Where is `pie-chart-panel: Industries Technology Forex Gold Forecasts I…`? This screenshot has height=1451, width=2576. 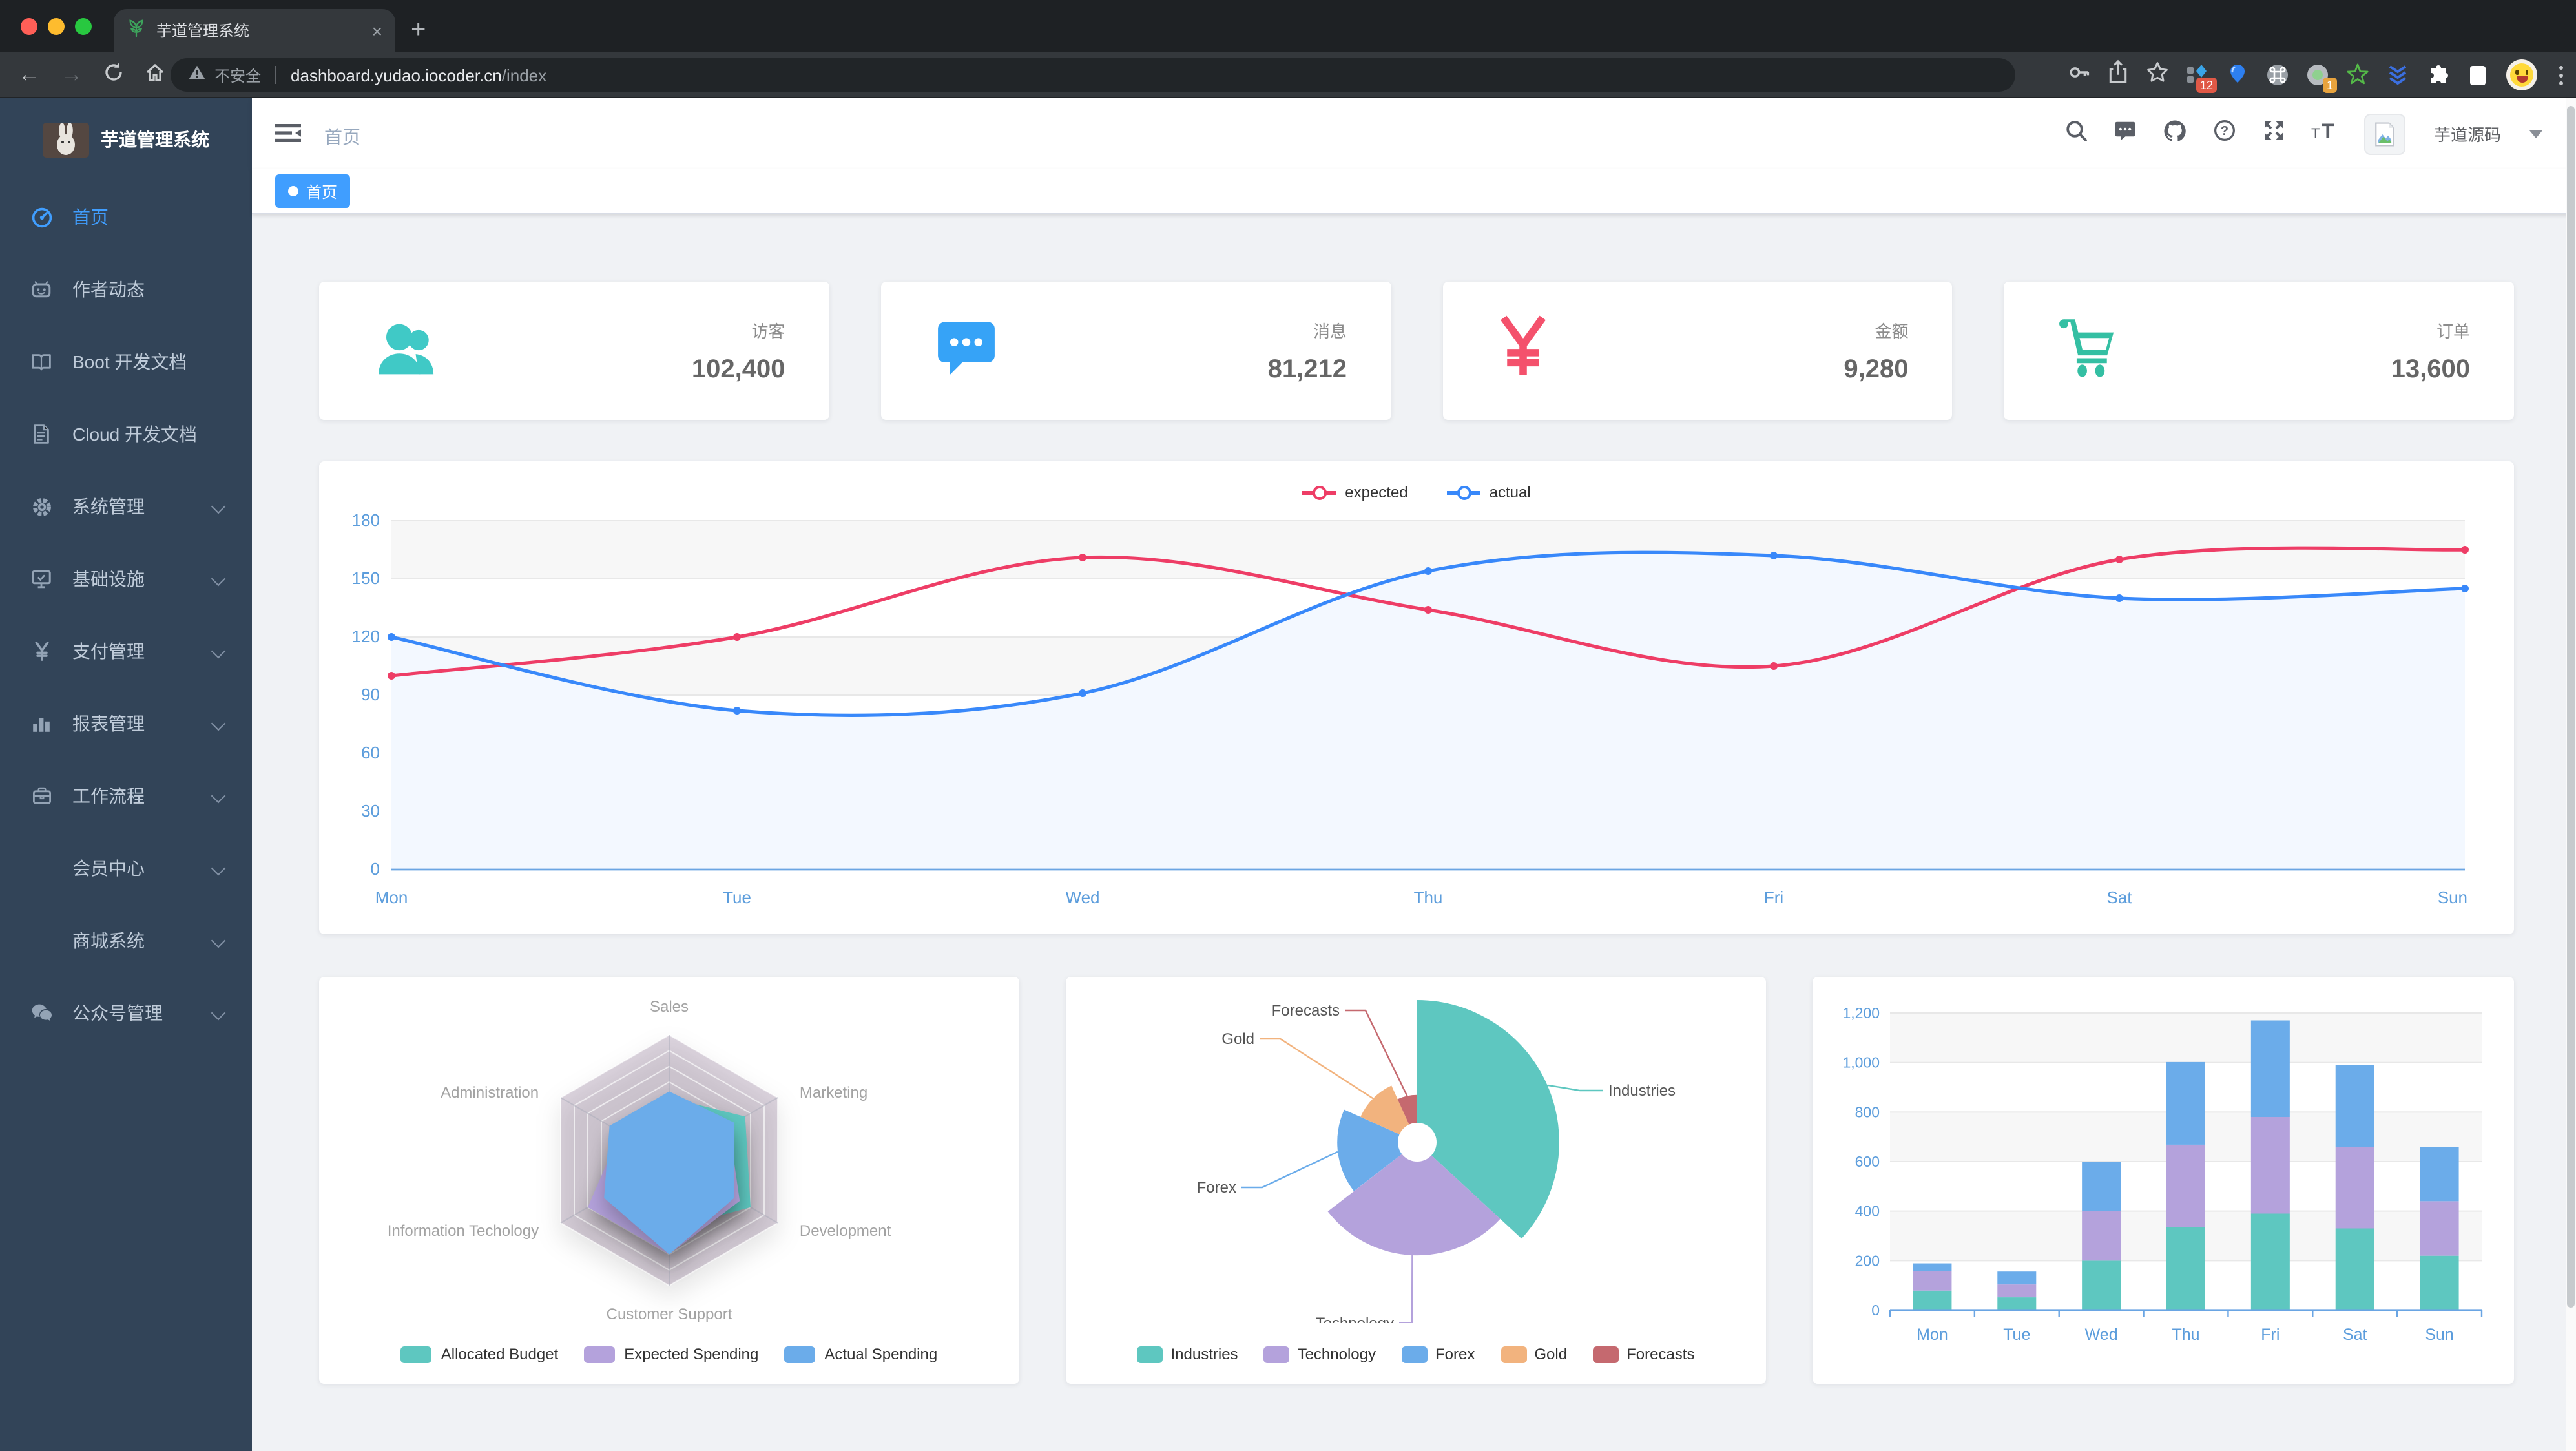
pie-chart-panel: Industries Technology Forex Gold Forecasts I… is located at coordinates (1416, 1180).